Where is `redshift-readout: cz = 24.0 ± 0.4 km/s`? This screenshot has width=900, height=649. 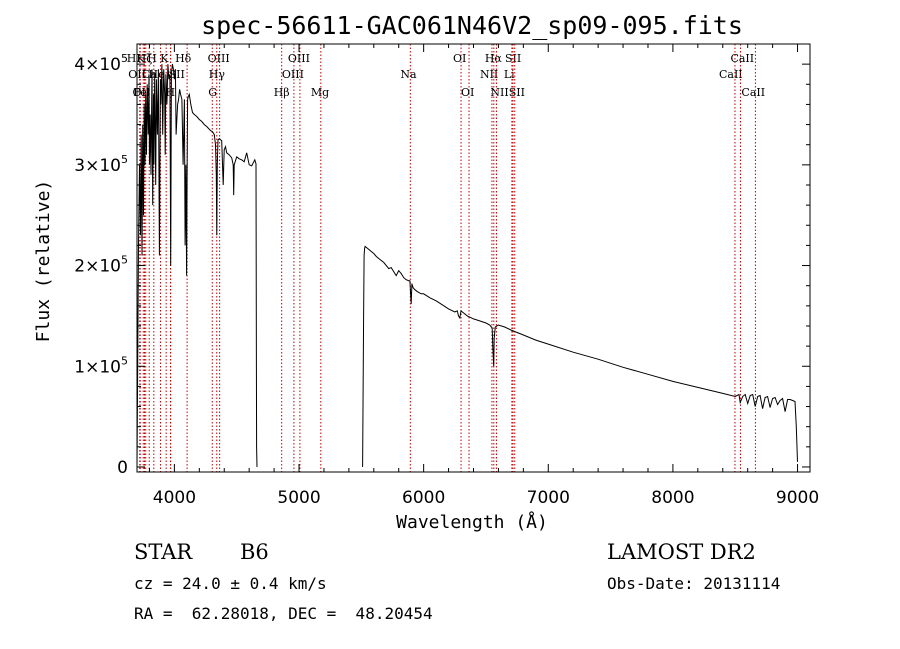 redshift-readout: cz = 24.0 ± 0.4 km/s is located at coordinates (230, 583).